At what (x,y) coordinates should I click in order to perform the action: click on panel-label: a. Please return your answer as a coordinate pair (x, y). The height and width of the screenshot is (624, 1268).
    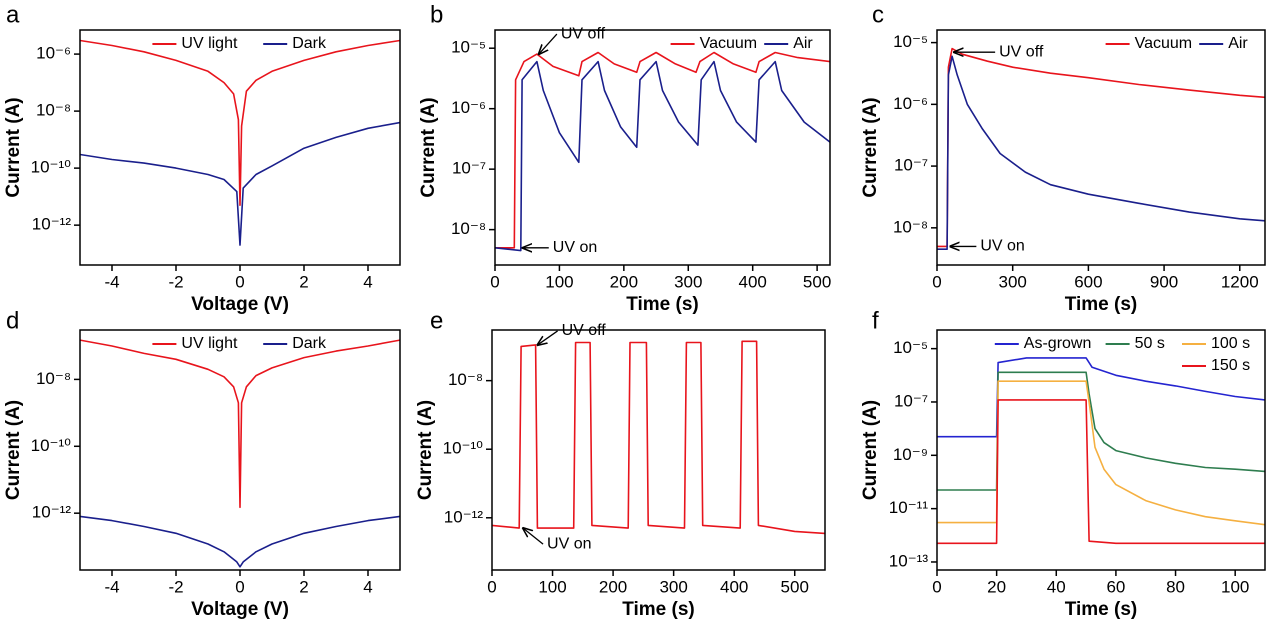
    Looking at the image, I should click on (13, 14).